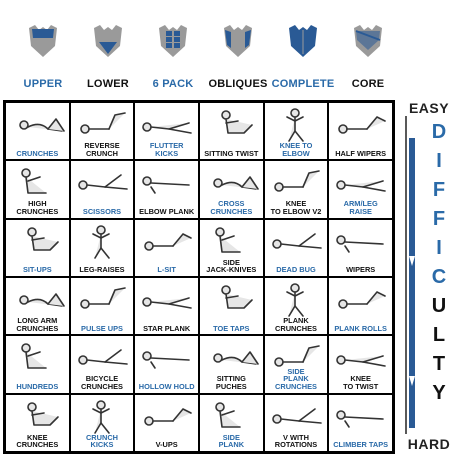 The height and width of the screenshot is (460, 460). I want to click on legend-label: OBLIQUES, so click(238, 84).